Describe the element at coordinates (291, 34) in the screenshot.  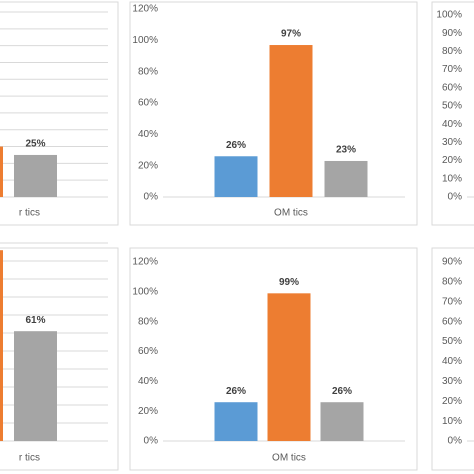
I see `value-label: 97%` at that location.